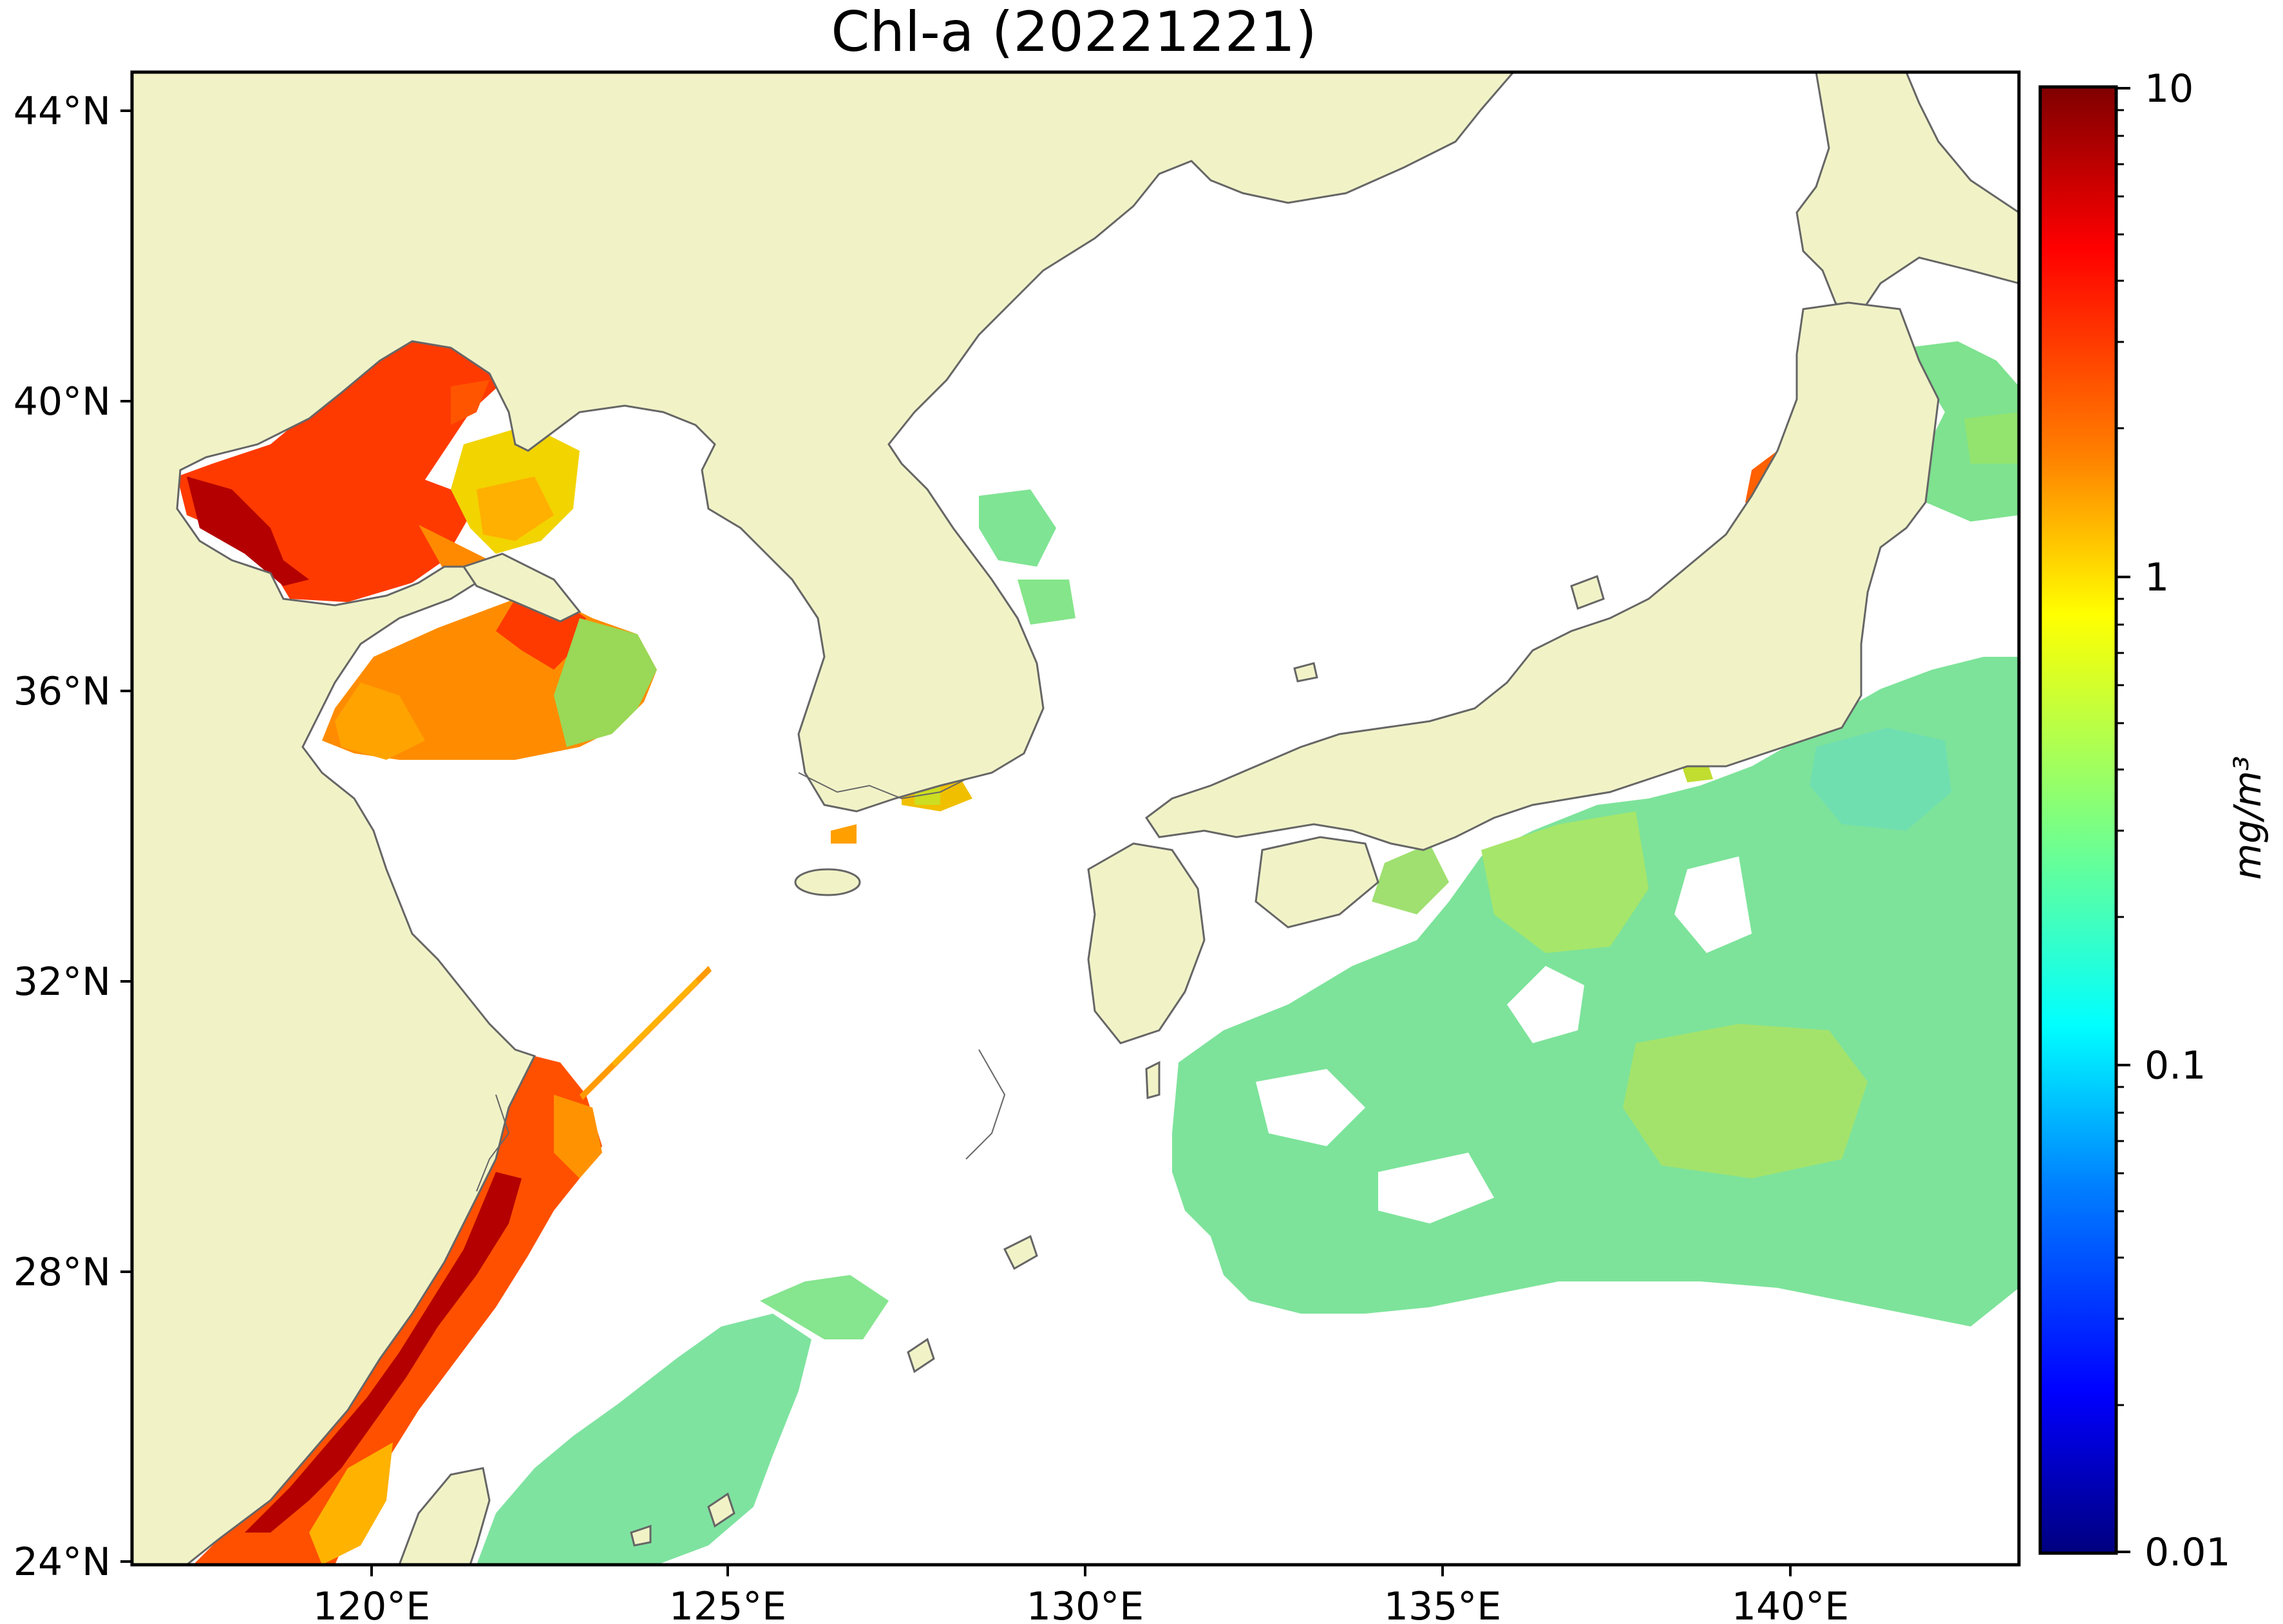 The image size is (2283, 1624). I want to click on coast-islands, so click(741, 982).